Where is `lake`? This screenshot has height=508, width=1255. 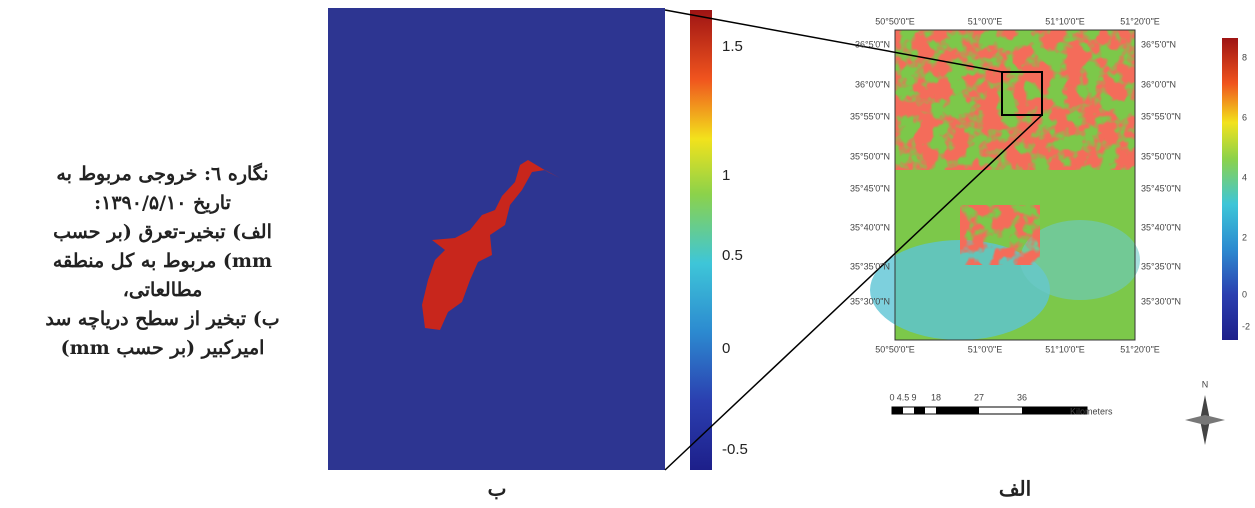
lake is located at coordinates (491, 245).